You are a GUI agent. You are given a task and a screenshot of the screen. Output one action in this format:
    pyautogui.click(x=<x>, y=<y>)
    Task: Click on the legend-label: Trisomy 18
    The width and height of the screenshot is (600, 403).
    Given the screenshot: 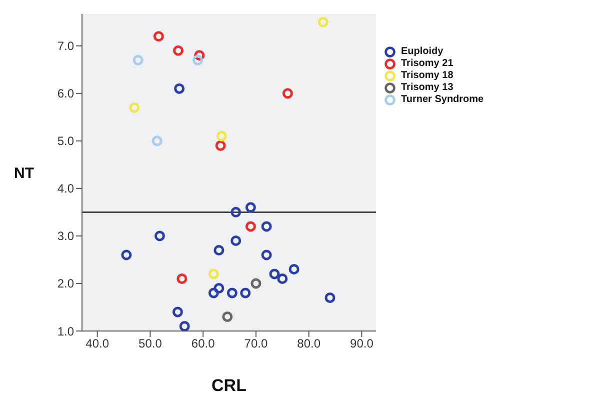 What is the action you would take?
    pyautogui.click(x=427, y=76)
    